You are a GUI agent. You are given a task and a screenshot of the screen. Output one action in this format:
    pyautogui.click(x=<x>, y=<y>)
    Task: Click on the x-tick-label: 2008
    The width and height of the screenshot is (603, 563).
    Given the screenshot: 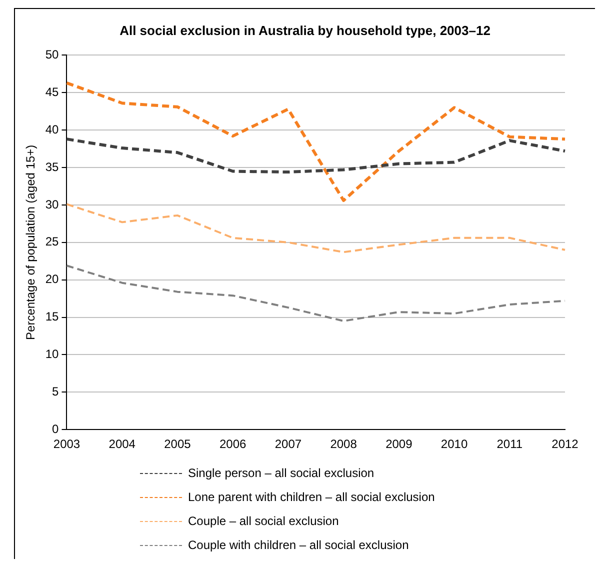 What is the action you would take?
    pyautogui.click(x=344, y=444)
    